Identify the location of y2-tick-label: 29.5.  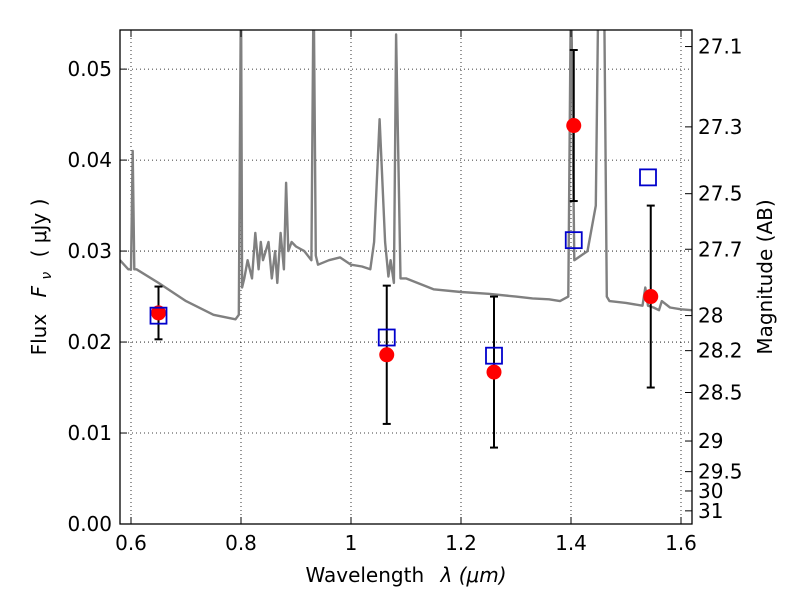
(720, 472).